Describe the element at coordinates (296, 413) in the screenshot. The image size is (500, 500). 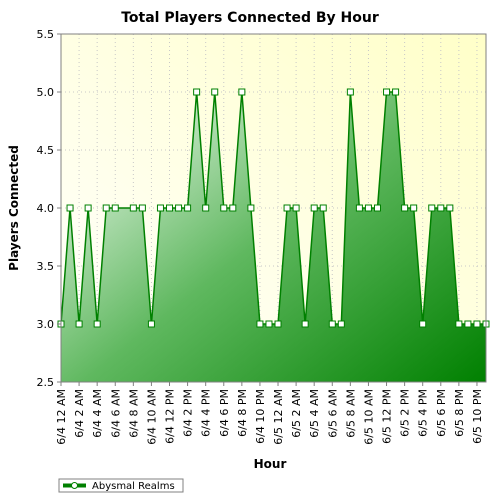
I see `x-tick-label: 6/5 2 AM` at that location.